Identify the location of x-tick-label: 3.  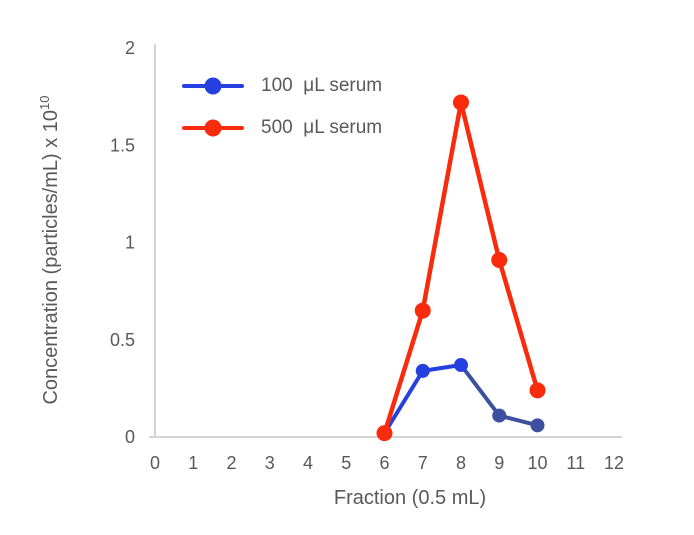
(270, 463).